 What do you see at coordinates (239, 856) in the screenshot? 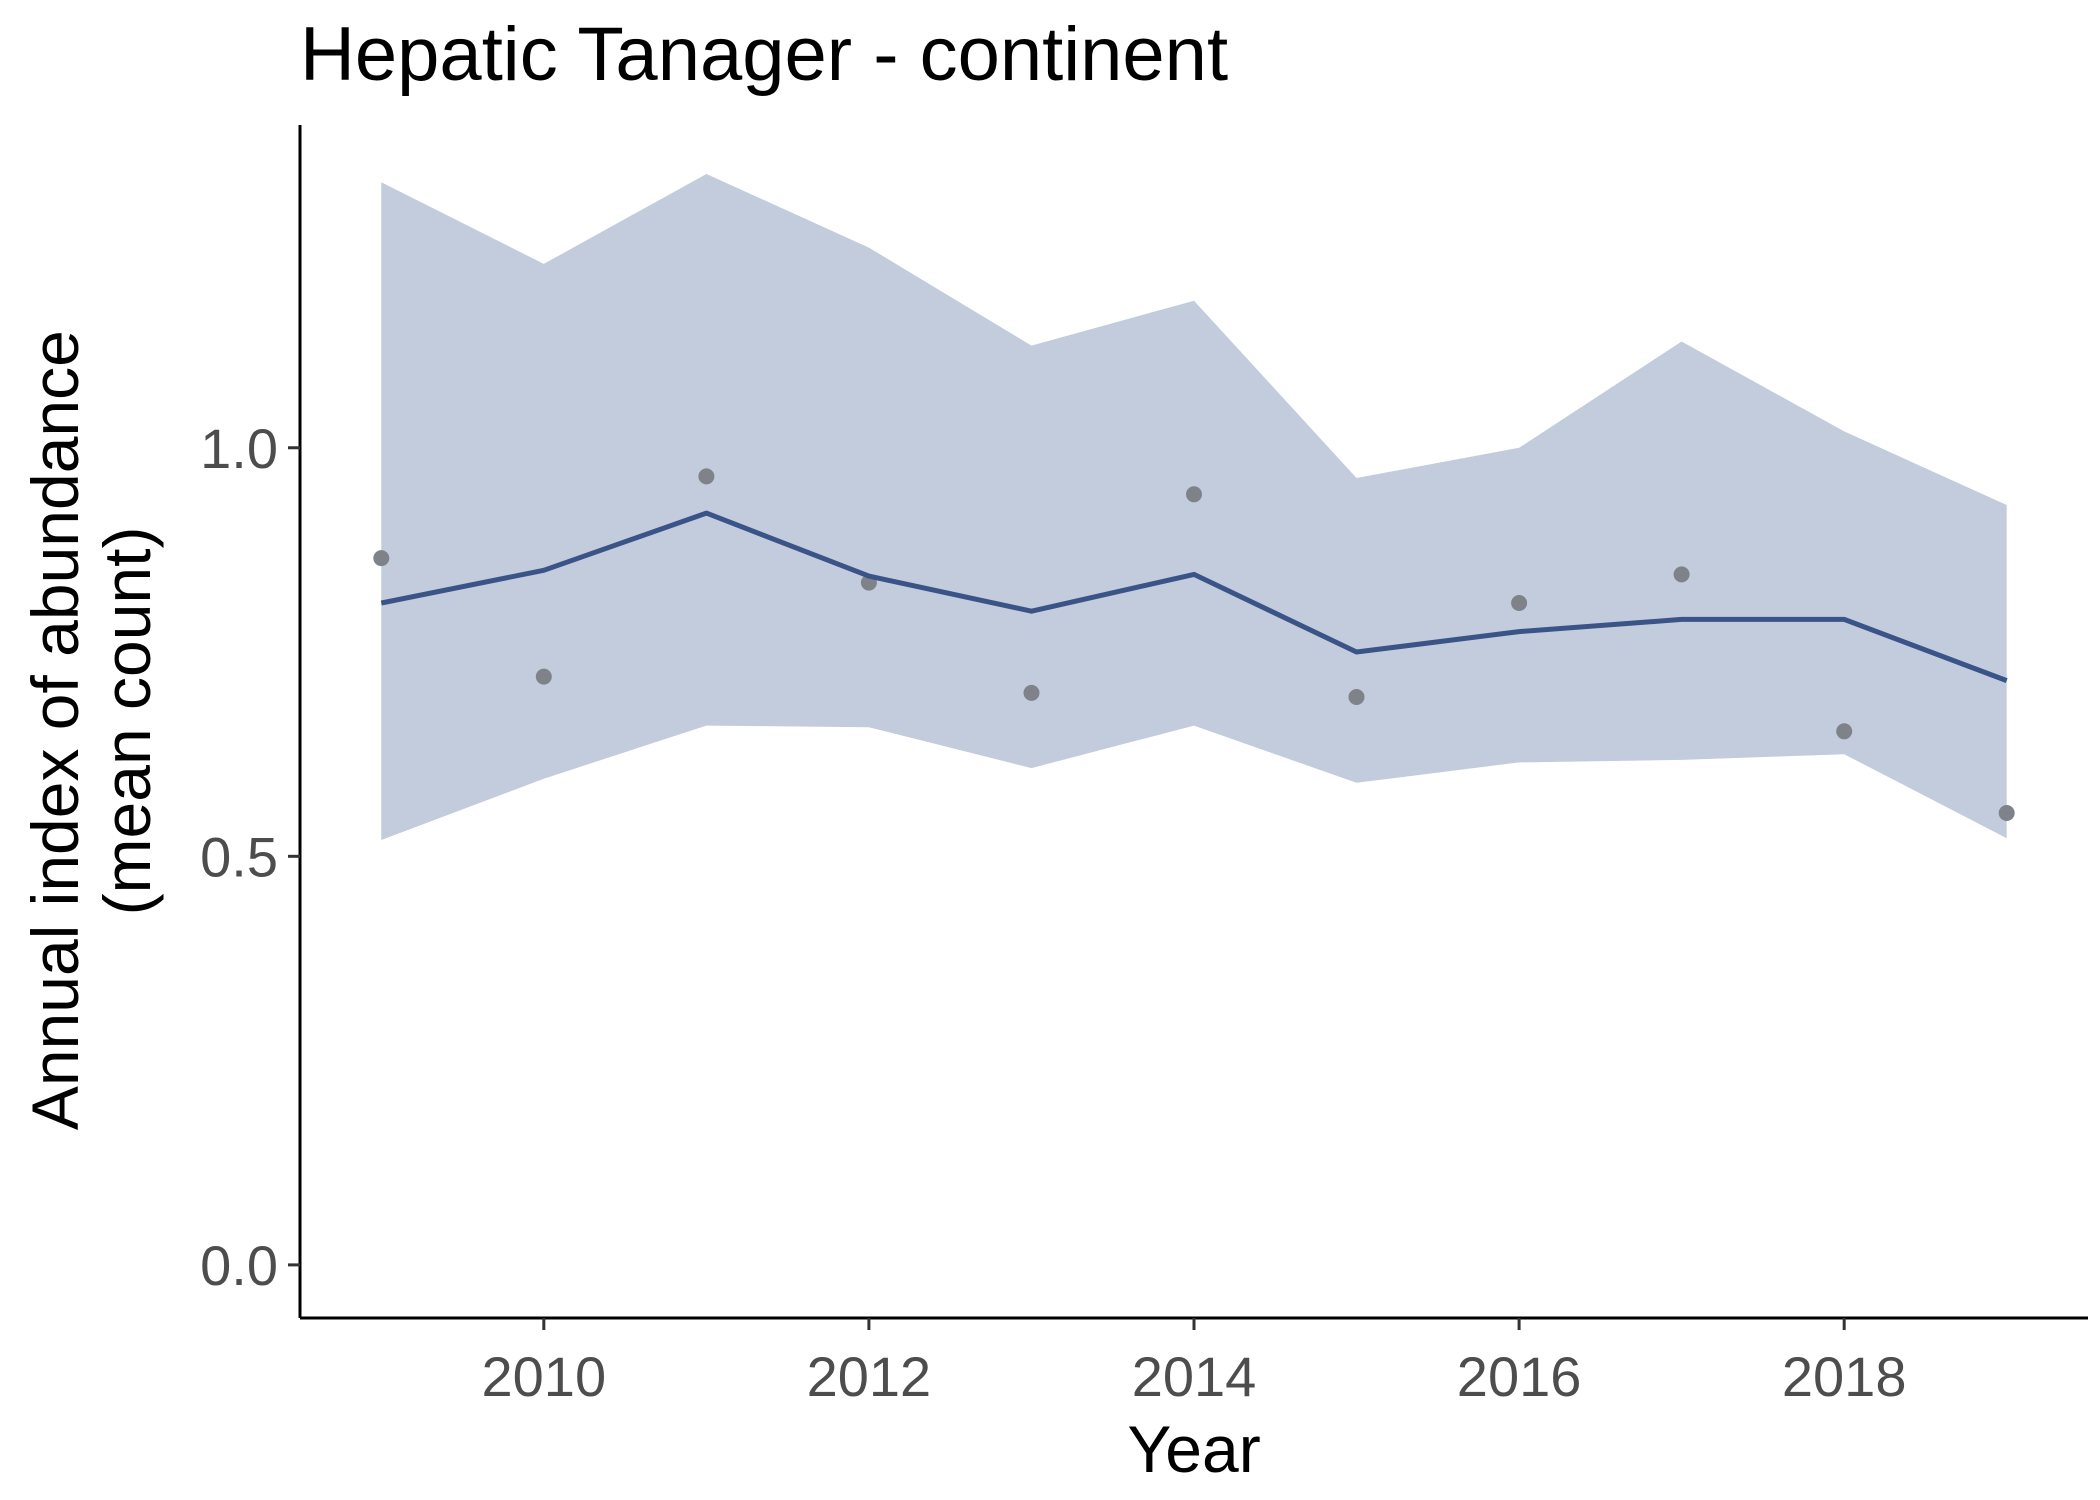
I see `y-tick-label: 0.5` at bounding box center [239, 856].